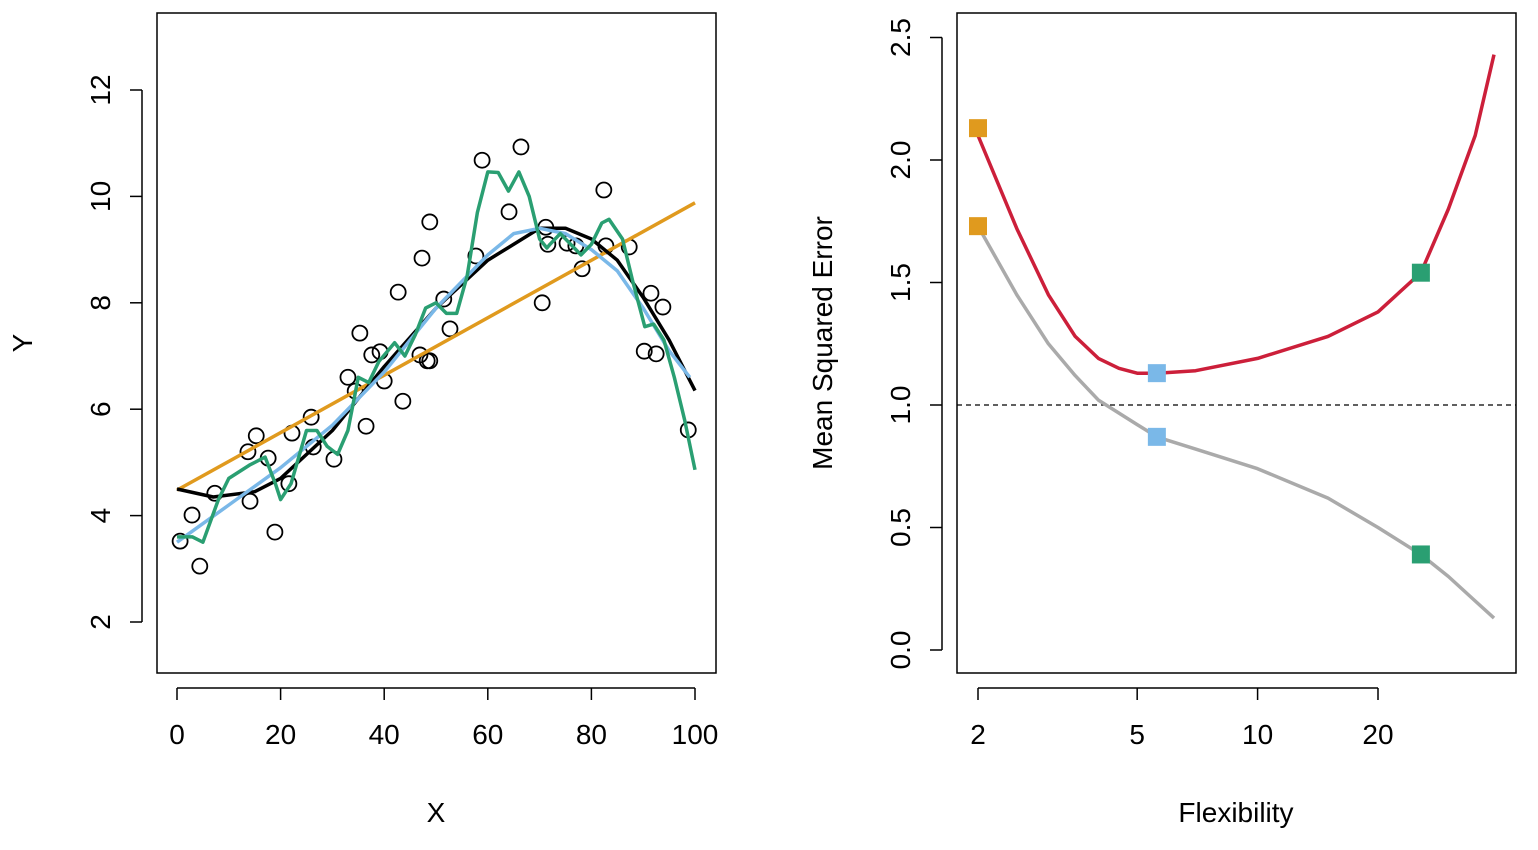  What do you see at coordinates (900, 405) in the screenshot?
I see `y-tick-label: 1.0` at bounding box center [900, 405].